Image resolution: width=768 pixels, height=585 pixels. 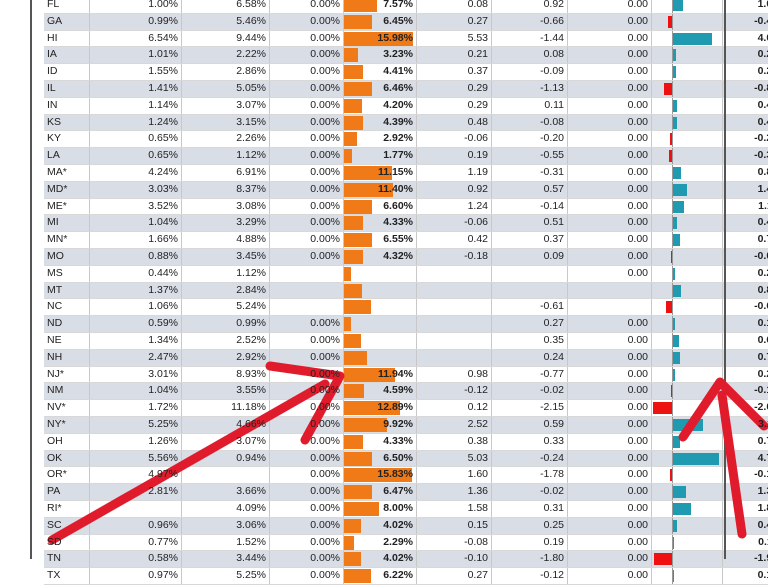 I want to click on total-bar-cell: 4.20%, so click(x=380, y=105).